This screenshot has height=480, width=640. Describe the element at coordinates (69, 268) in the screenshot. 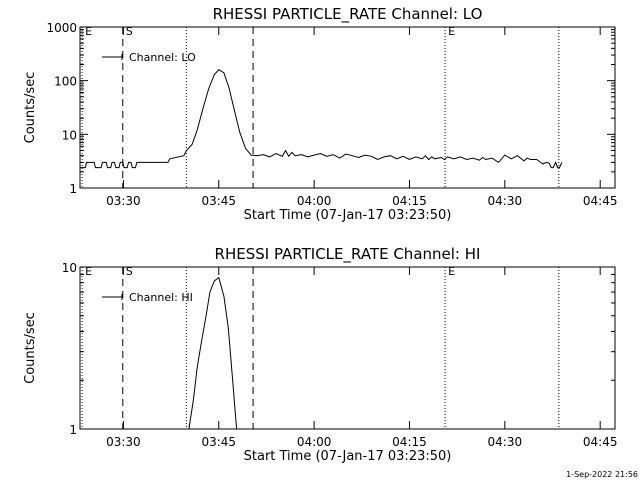

I see `chart-1-ytick-label-1: 10` at that location.